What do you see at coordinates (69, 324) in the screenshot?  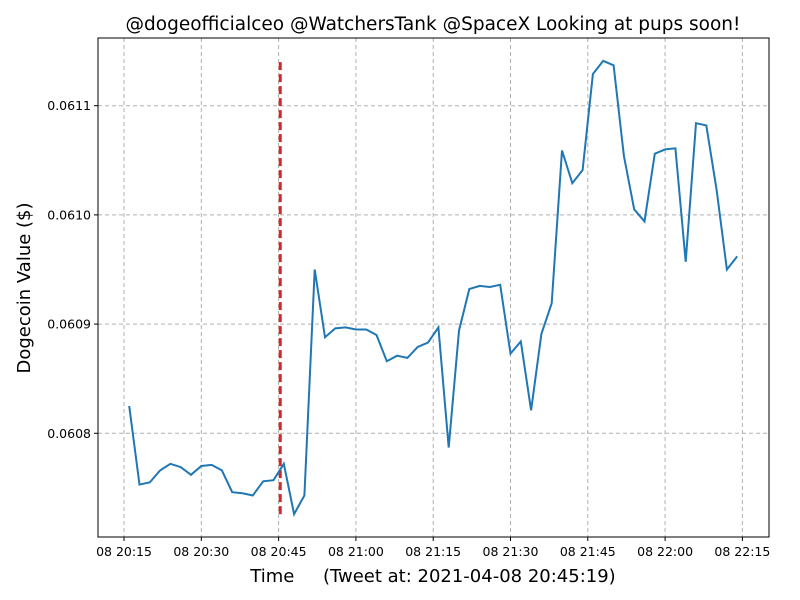 I see `y-tick-label: 0.0609` at bounding box center [69, 324].